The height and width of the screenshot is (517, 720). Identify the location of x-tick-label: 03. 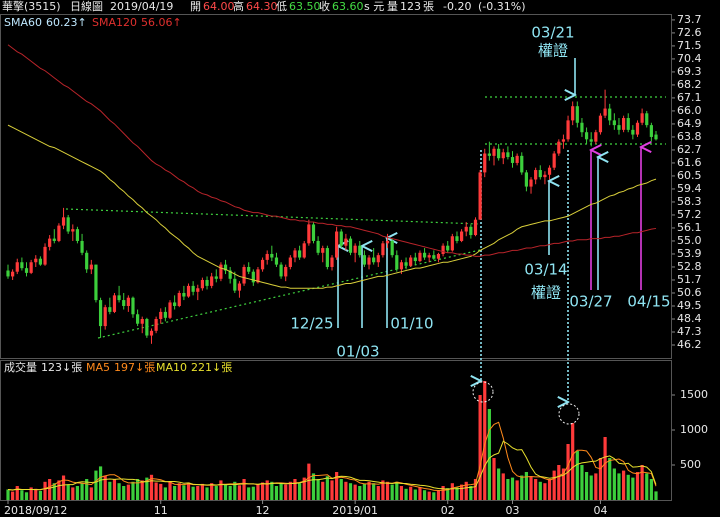
(513, 510).